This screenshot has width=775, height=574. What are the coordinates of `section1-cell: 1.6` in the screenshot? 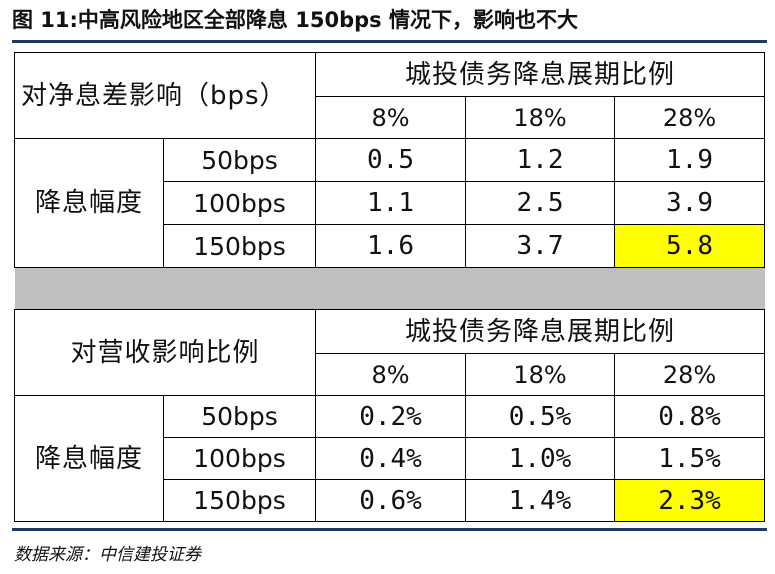 It's located at (390, 246).